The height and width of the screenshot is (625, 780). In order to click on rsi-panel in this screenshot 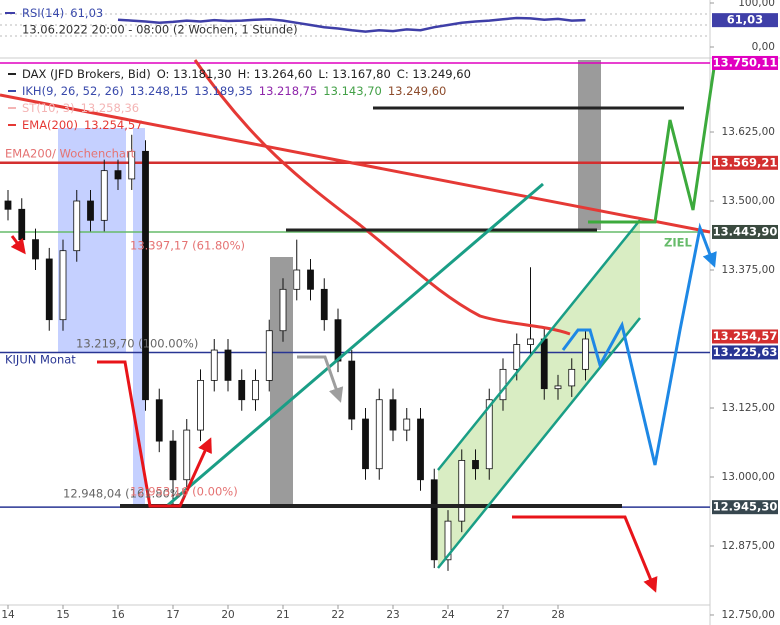, I will do `click(355, 29)`.